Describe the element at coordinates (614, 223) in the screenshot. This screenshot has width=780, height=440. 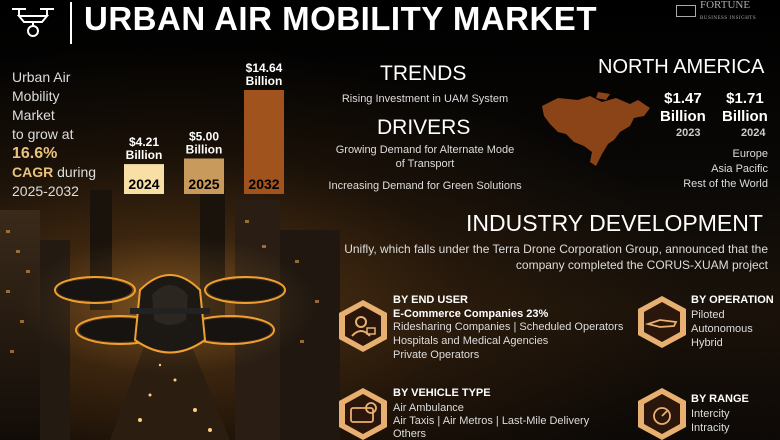
I see `industry-development-title: INDUSTRY DEVELOPMENT` at that location.